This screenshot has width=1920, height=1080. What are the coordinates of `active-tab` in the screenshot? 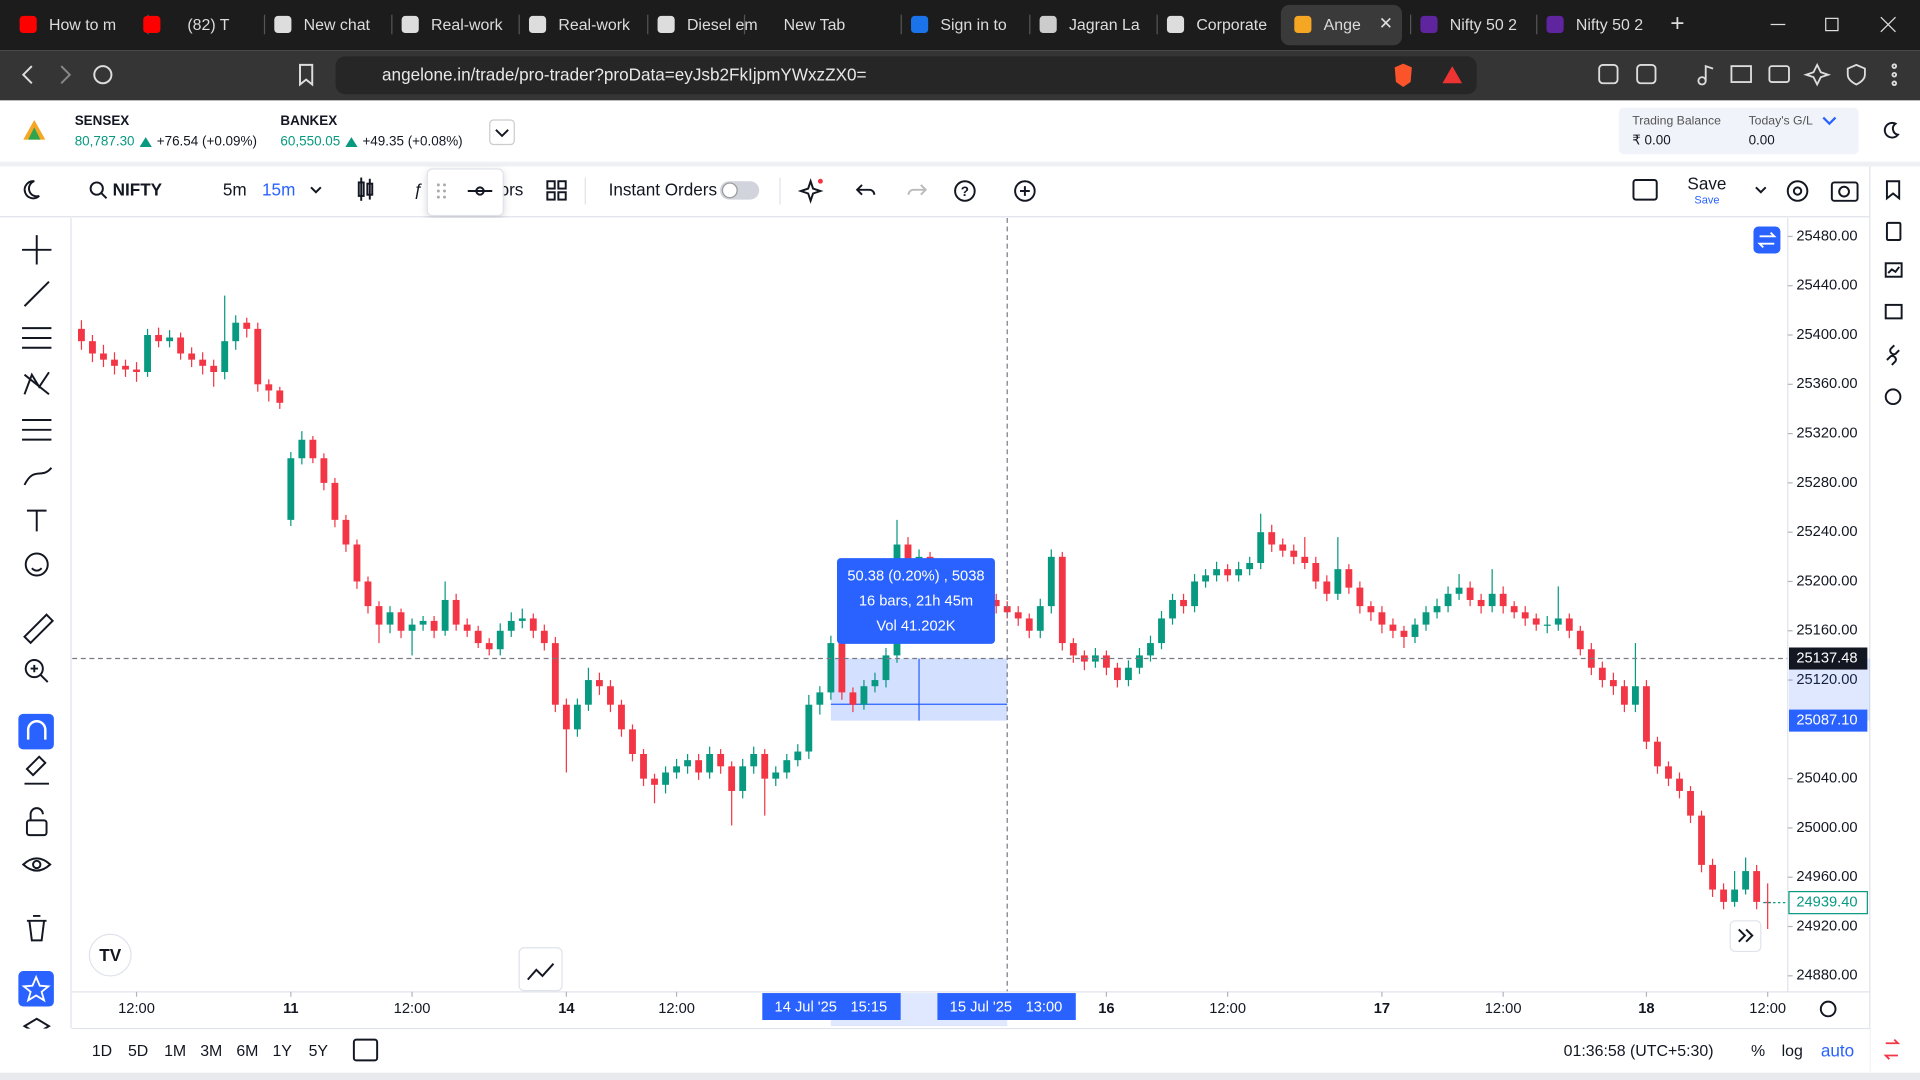 It's located at (1341, 25).